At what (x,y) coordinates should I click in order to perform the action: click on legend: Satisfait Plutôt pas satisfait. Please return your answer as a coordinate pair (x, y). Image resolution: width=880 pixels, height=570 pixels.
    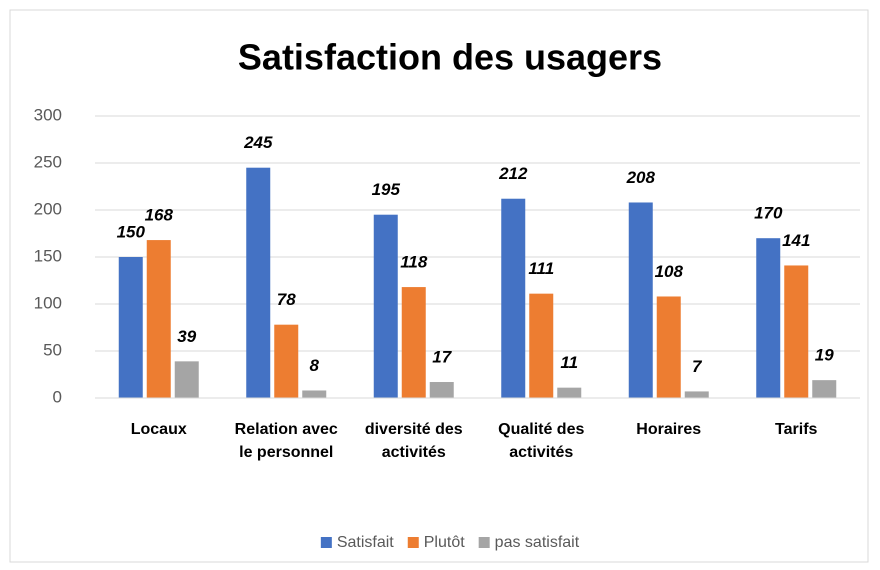
    Looking at the image, I should click on (450, 542).